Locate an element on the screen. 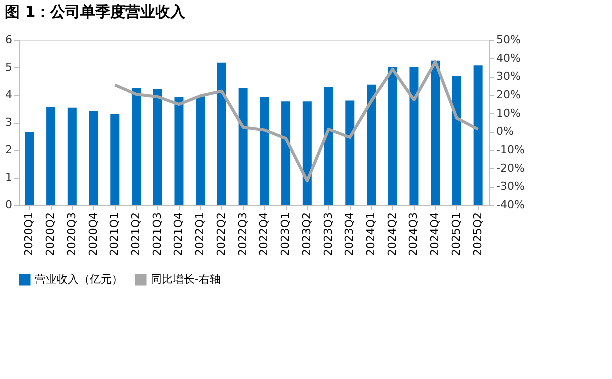 Image resolution: width=612 pixels, height=379 pixels. y2-tick-label: 20% is located at coordinates (508, 95).